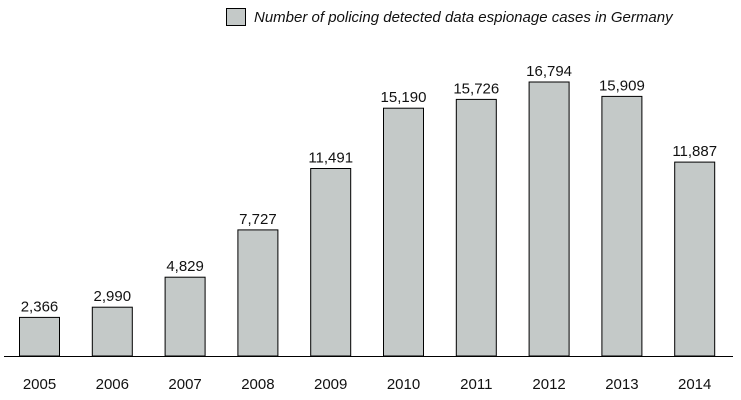 This screenshot has width=741, height=400. I want to click on x-tick-label-2006: 2006, so click(112, 384).